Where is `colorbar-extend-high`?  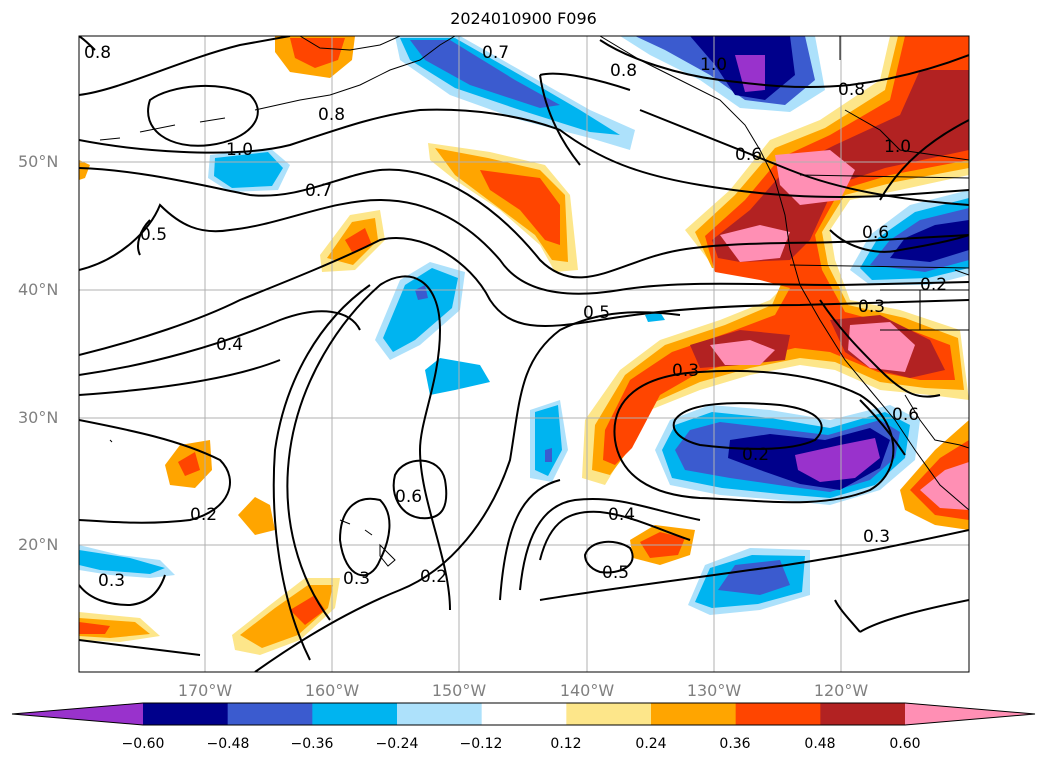
colorbar-extend-high is located at coordinates (970, 714).